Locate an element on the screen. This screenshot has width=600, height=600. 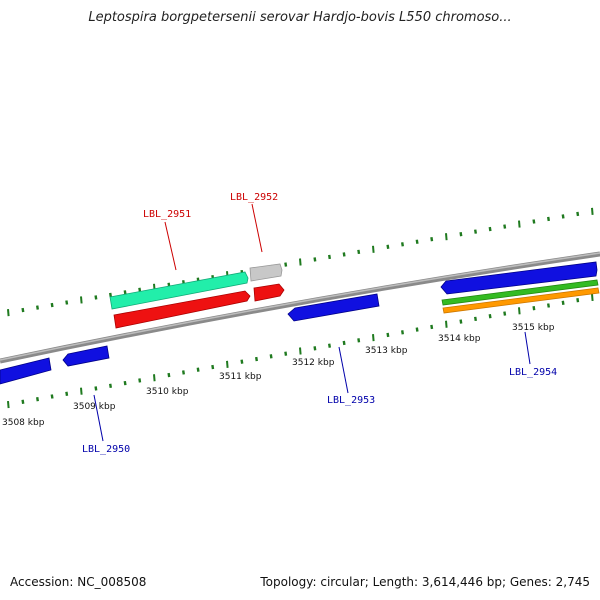
gene-lbl-2951-teal is located at coordinates (179, 290).